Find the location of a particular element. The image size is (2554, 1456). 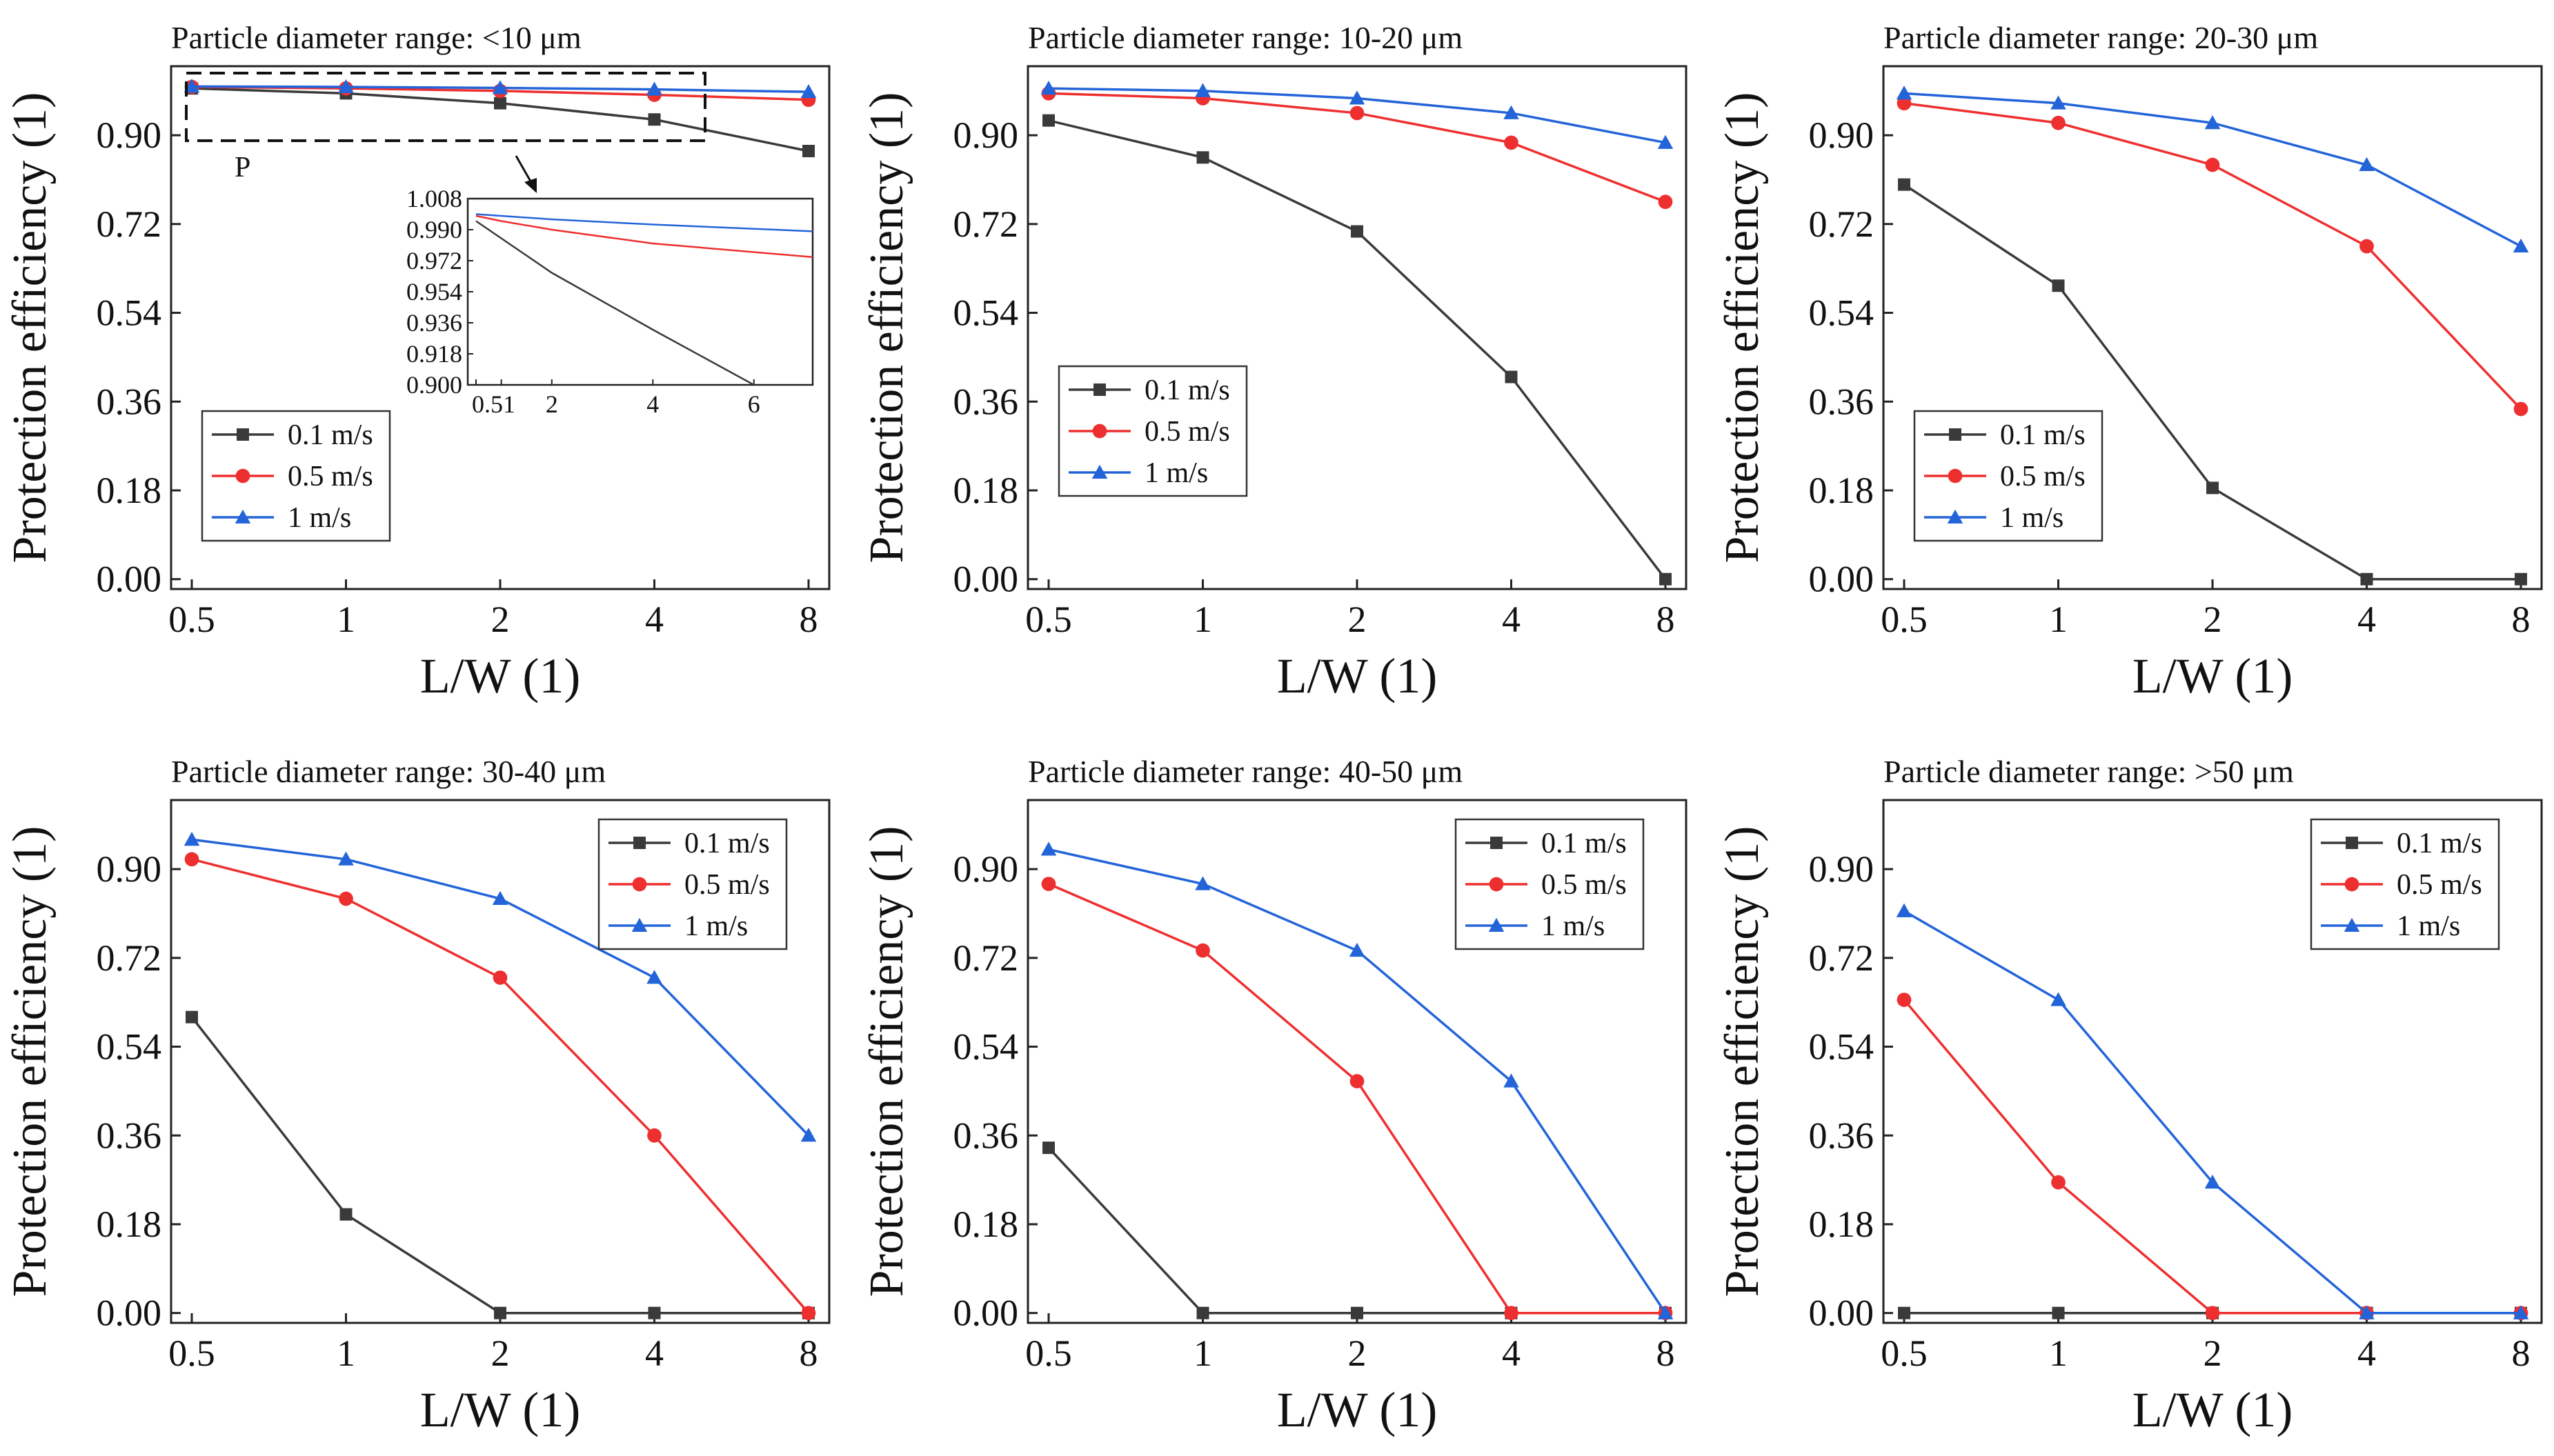

inset-series-line is located at coordinates (615, 302).